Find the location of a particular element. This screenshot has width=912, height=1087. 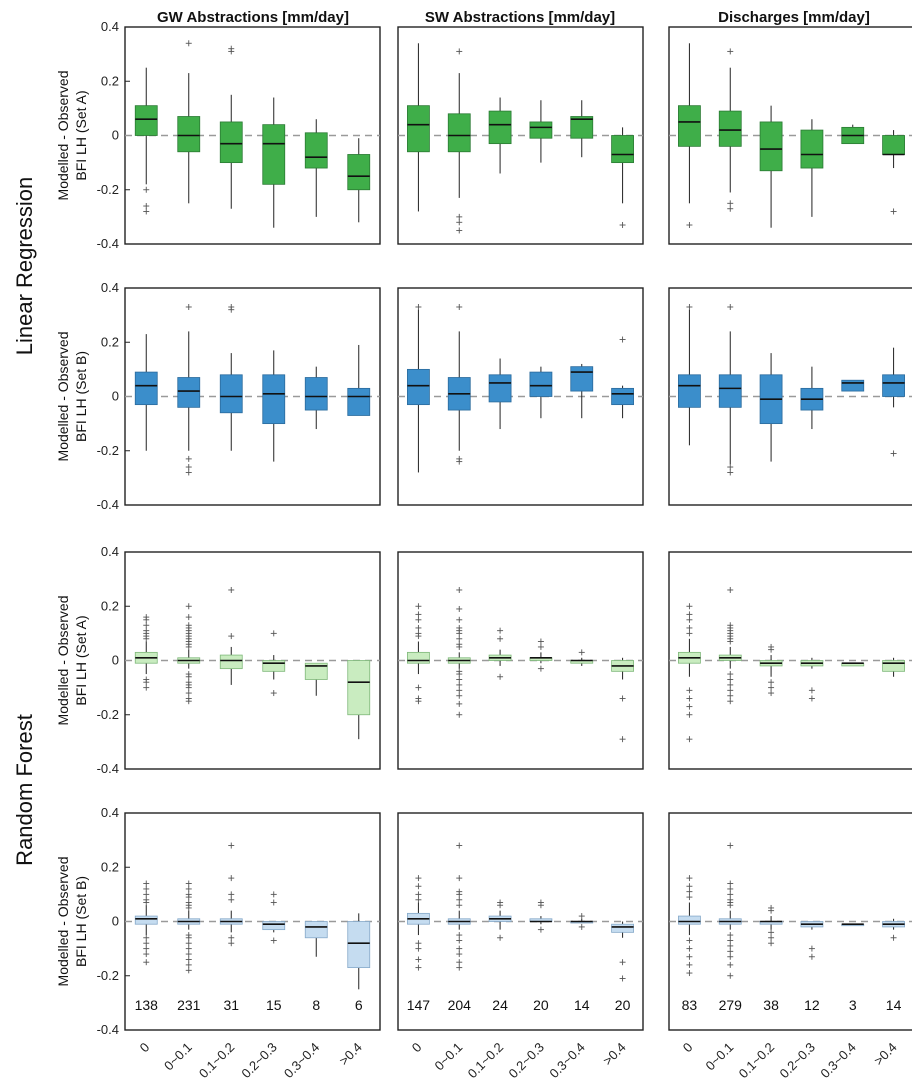

row-0-ylabel-line-1: BFI LH (Set A) is located at coordinates (81, 135).